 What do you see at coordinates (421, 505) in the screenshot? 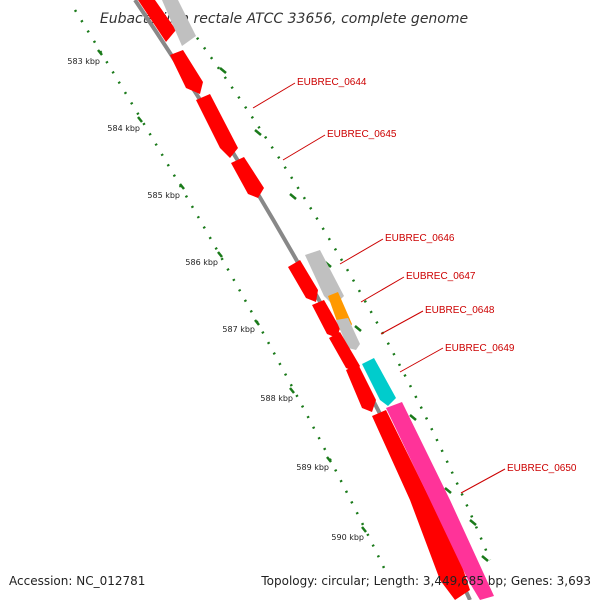
I see `gene-forward-long` at bounding box center [421, 505].